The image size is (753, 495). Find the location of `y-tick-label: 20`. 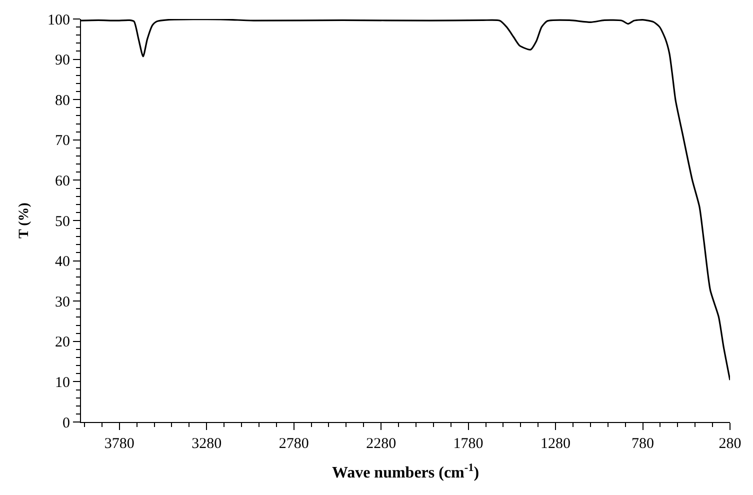

y-tick-label: 20 is located at coordinates (62, 342).